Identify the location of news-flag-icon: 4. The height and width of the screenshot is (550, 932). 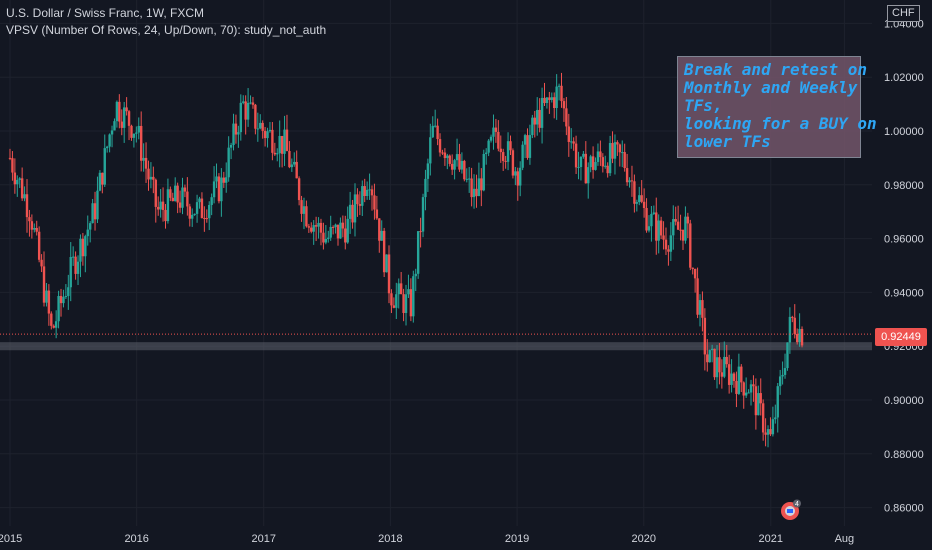
(791, 510).